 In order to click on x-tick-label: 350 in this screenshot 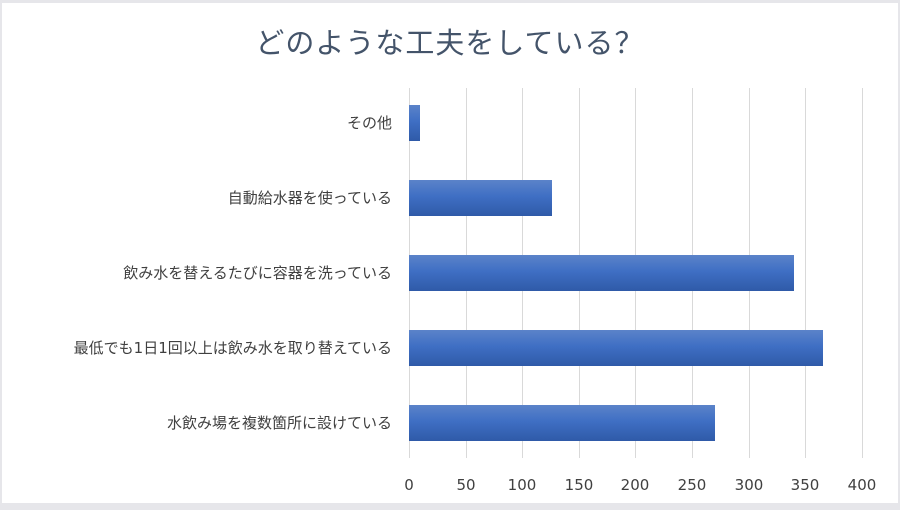, I will do `click(805, 485)`.